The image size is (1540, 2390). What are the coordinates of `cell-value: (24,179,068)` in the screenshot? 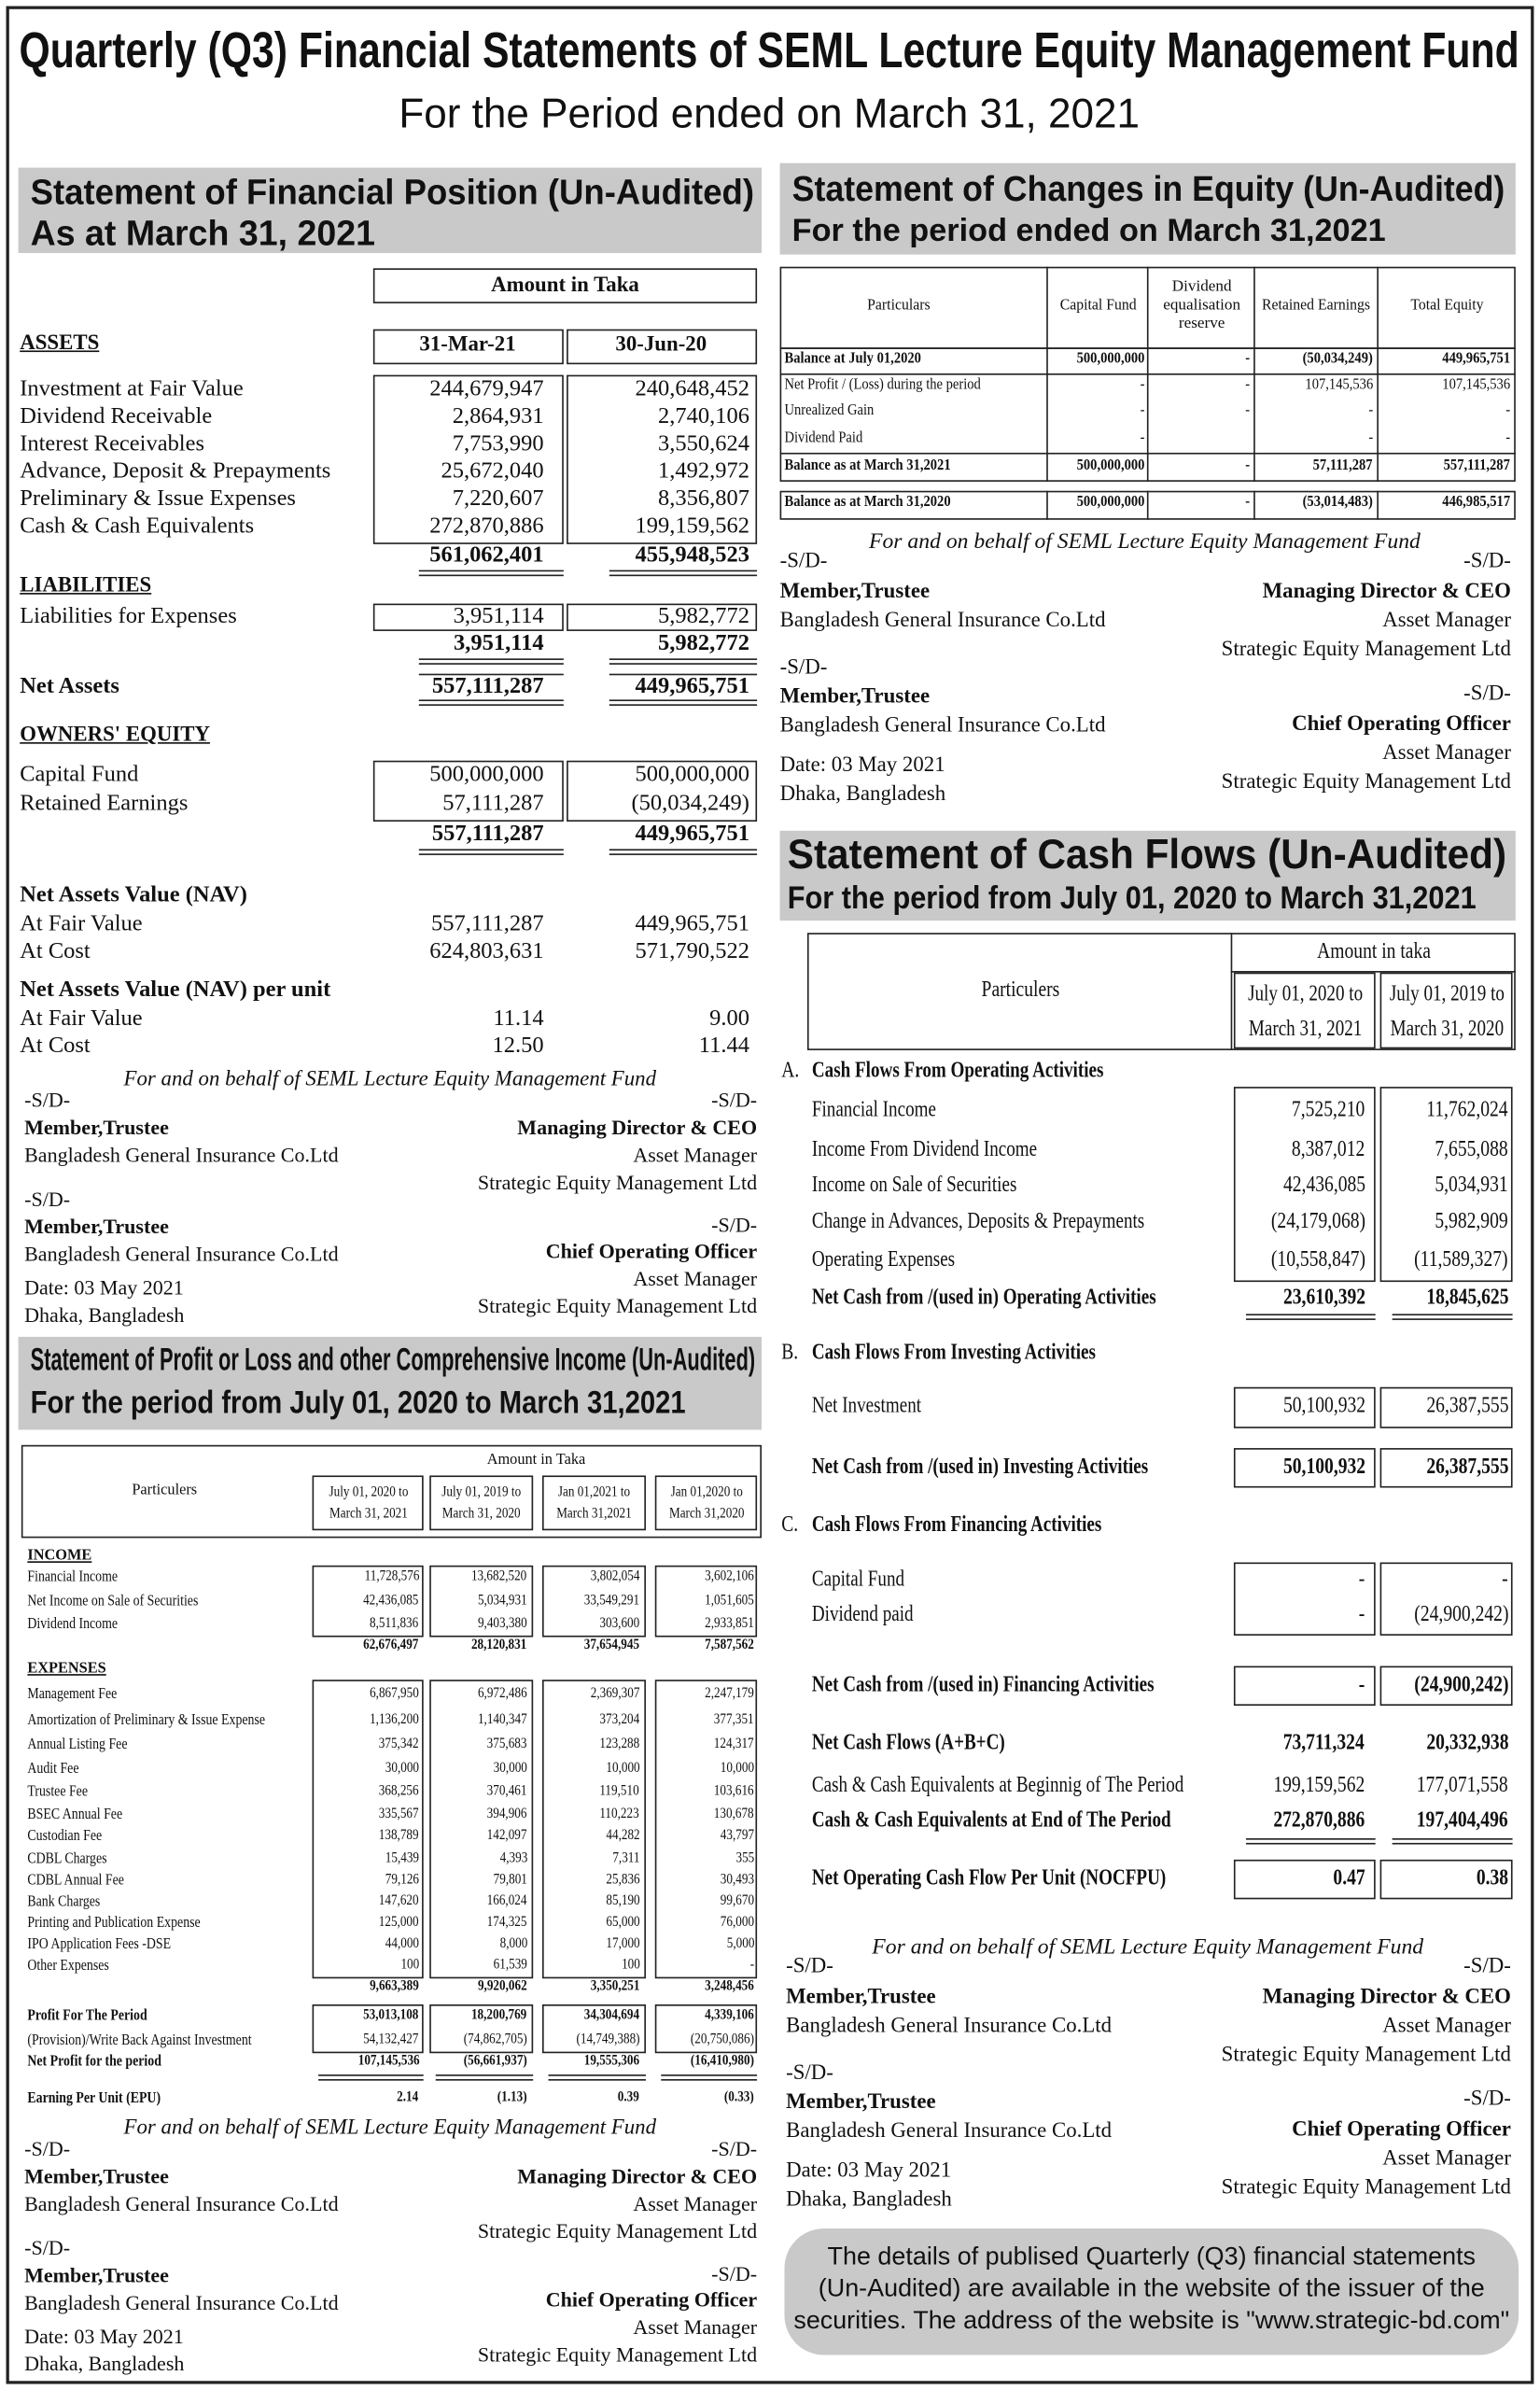 It's located at (1317, 1221).